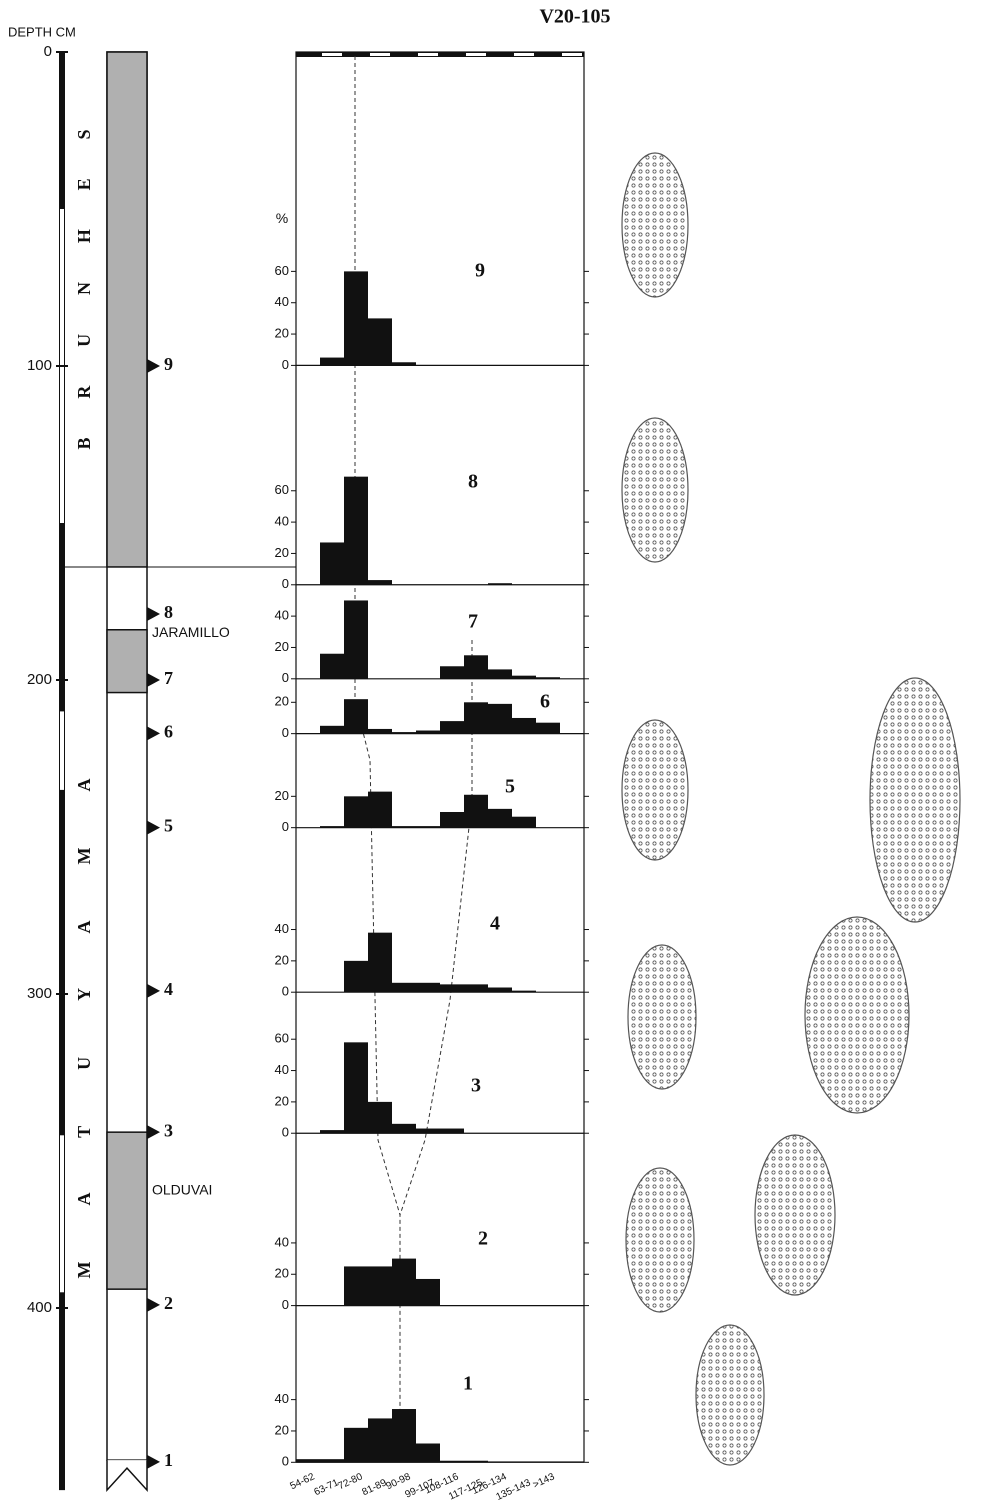 The image size is (990, 1503). What do you see at coordinates (168, 1303) in the screenshot?
I see `sample-label: 2` at bounding box center [168, 1303].